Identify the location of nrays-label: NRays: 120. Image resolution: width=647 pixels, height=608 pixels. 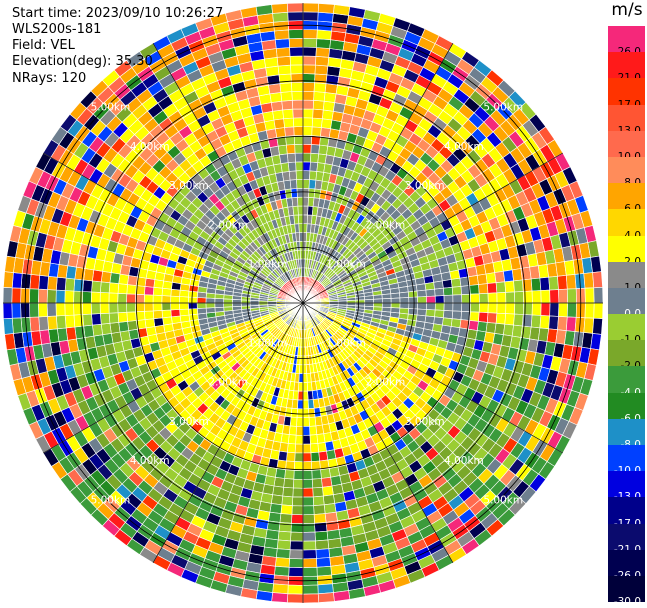
(49, 78).